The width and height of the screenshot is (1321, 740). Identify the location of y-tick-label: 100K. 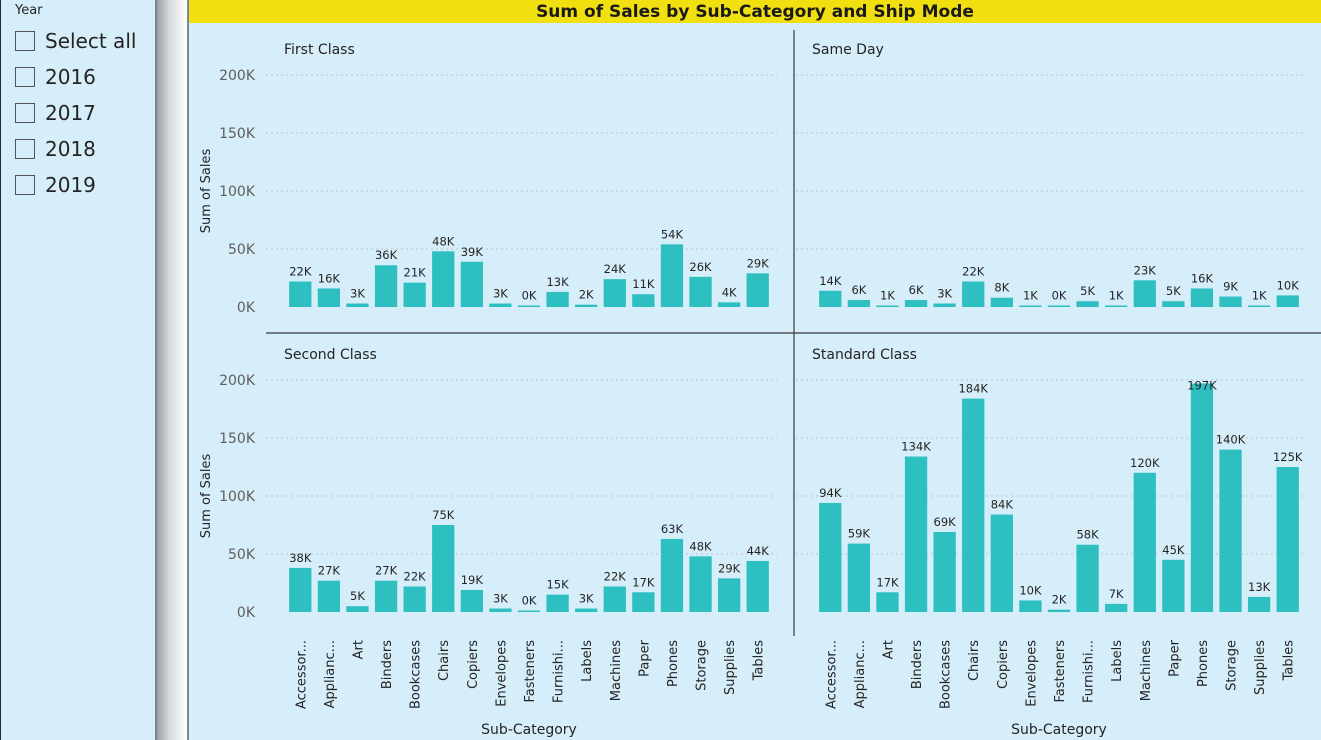
(237, 497).